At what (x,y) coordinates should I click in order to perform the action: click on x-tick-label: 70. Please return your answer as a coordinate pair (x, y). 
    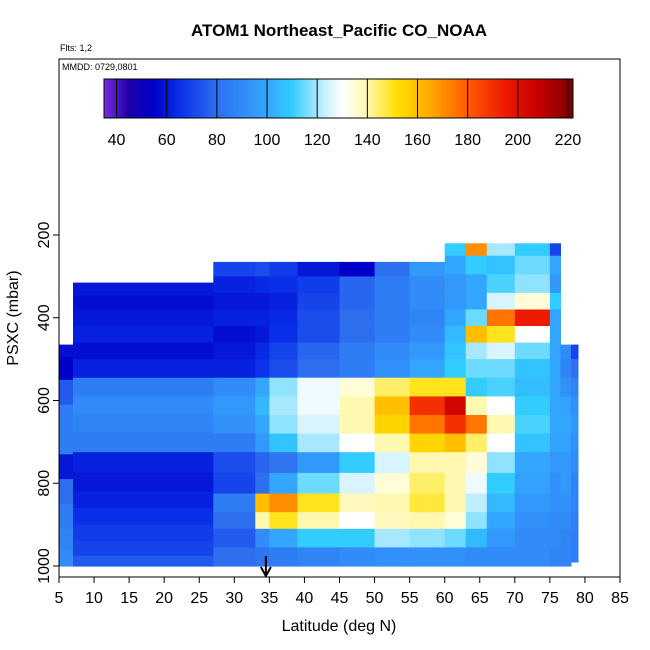
    Looking at the image, I should click on (515, 598).